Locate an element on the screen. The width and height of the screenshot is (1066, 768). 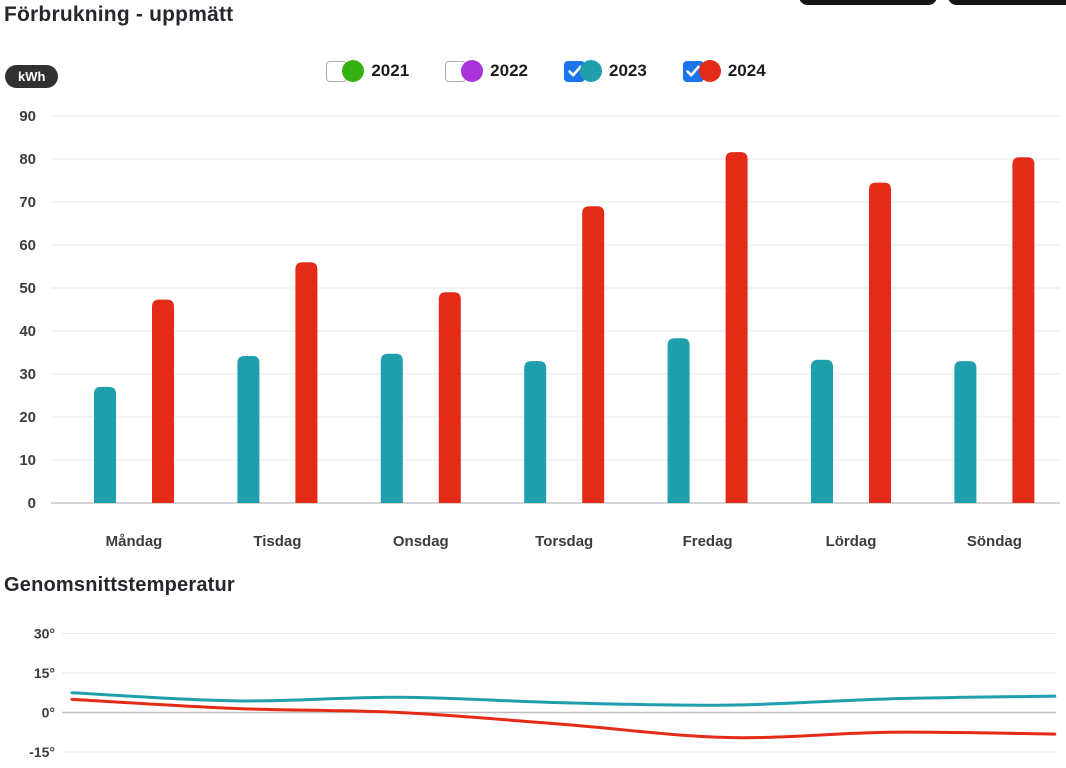
consumption-title: Förbrukning - uppmätt is located at coordinates (119, 14).